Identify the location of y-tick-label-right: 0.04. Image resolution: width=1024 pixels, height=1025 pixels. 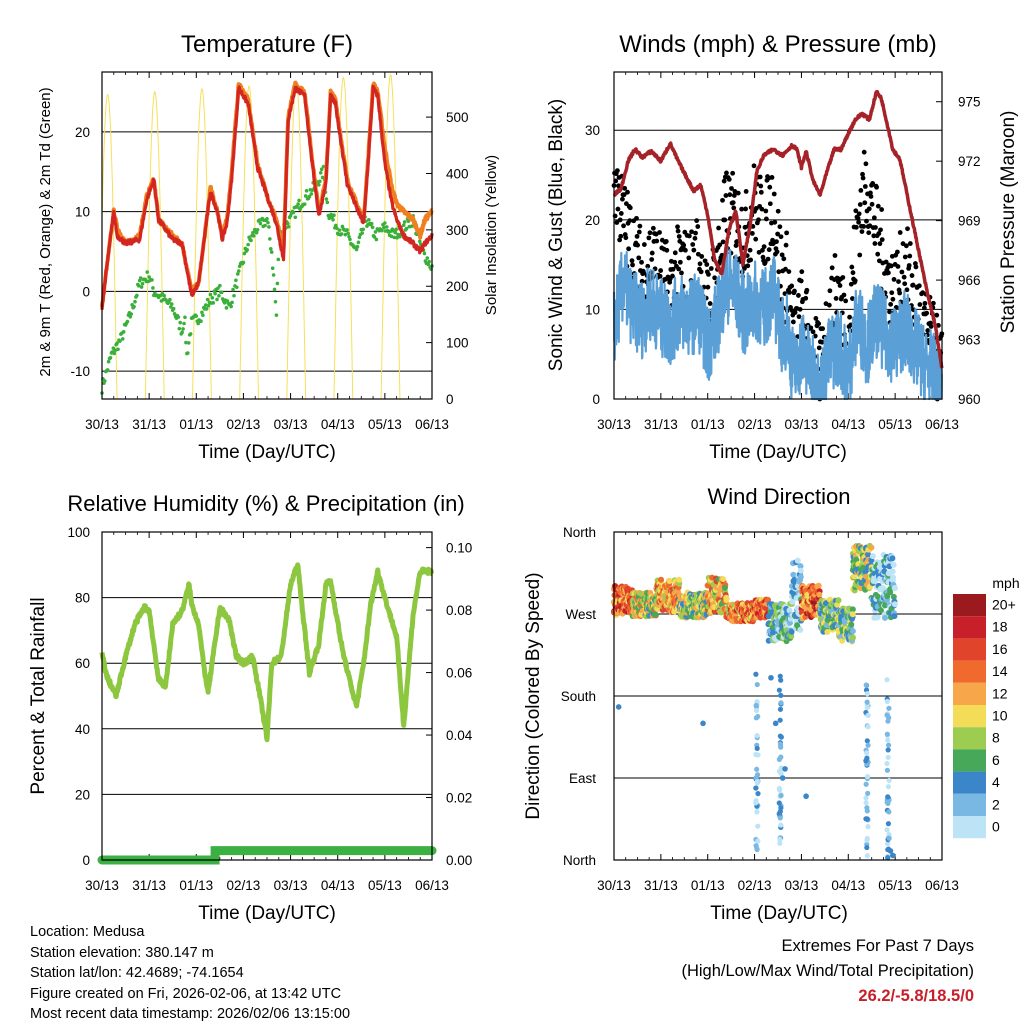
(459, 735).